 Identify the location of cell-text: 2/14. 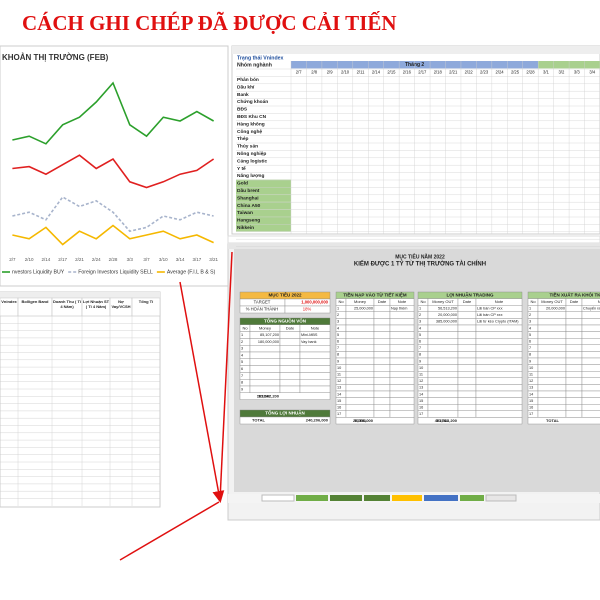
(46, 259).